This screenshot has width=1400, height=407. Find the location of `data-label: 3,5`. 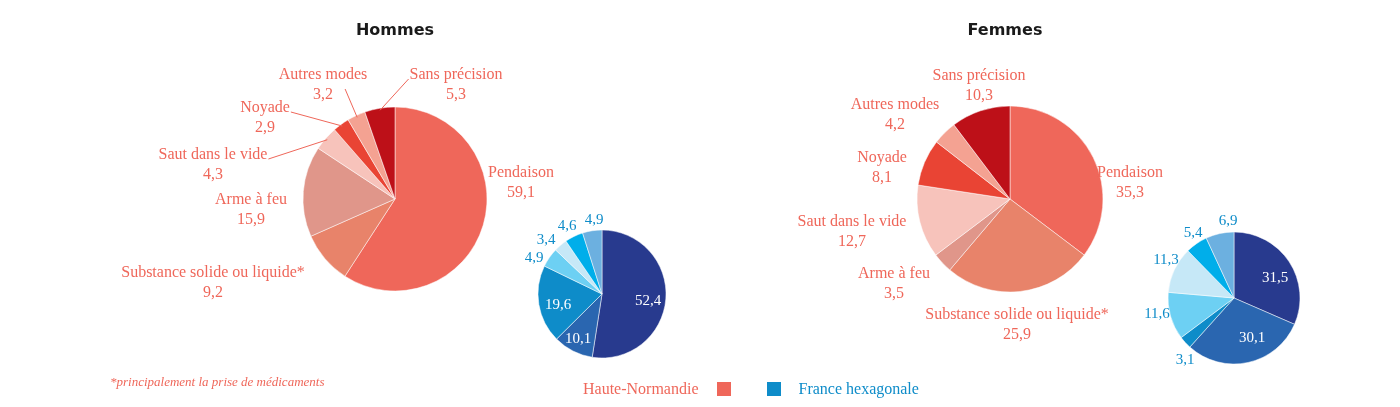

data-label: 3,5 is located at coordinates (894, 293).